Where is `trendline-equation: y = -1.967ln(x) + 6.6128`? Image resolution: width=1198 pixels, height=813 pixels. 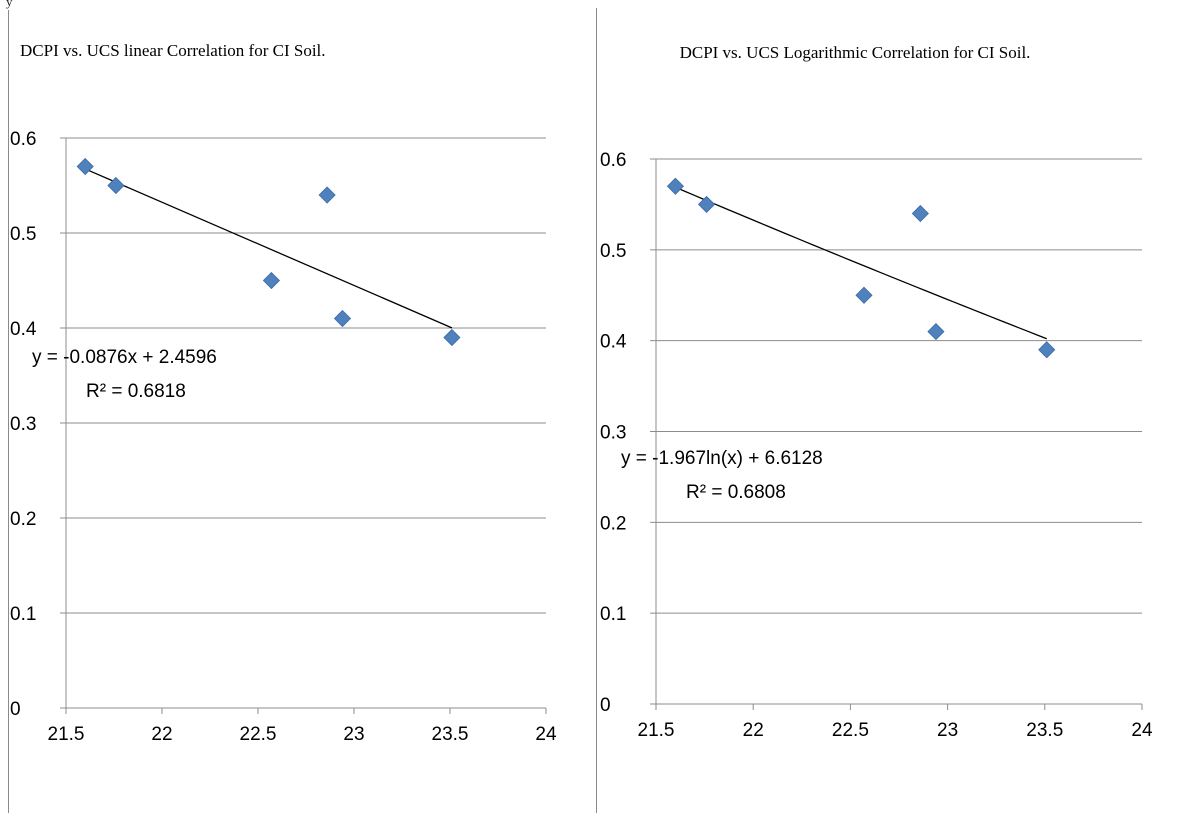
trendline-equation: y = -1.967ln(x) + 6.6128 is located at coordinates (722, 458).